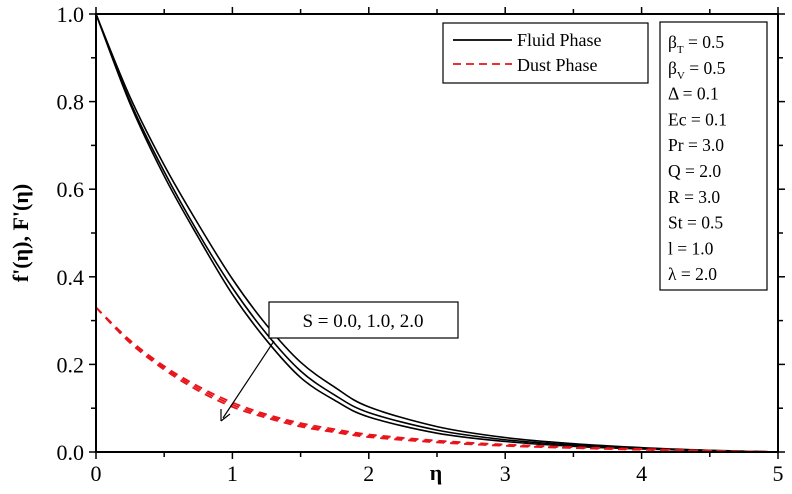 The height and width of the screenshot is (494, 792). What do you see at coordinates (641, 473) in the screenshot?
I see `x-tick-label: 4` at bounding box center [641, 473].